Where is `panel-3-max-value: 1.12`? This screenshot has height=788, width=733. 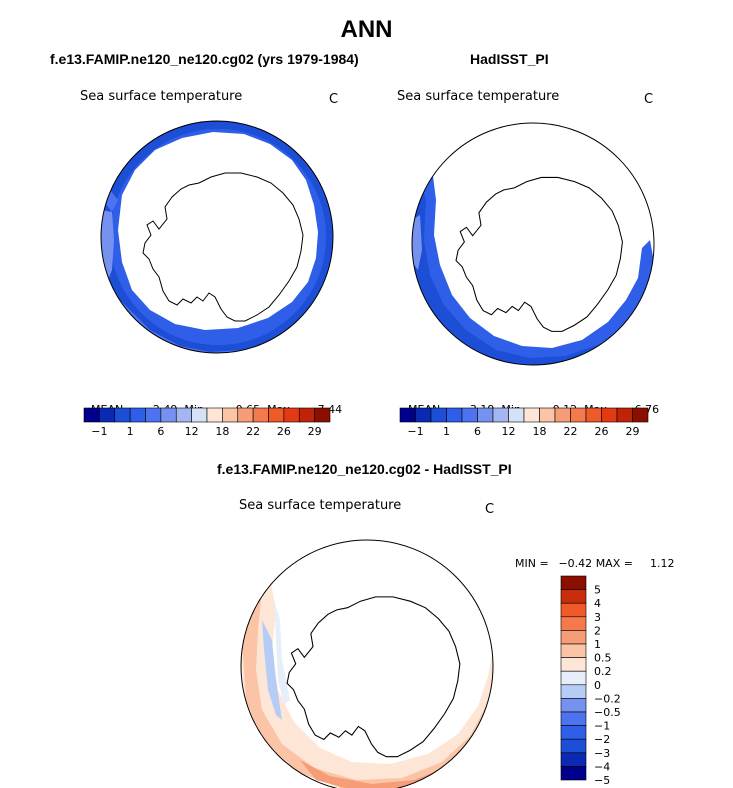
panel-3-max-value: 1.12 is located at coordinates (662, 563).